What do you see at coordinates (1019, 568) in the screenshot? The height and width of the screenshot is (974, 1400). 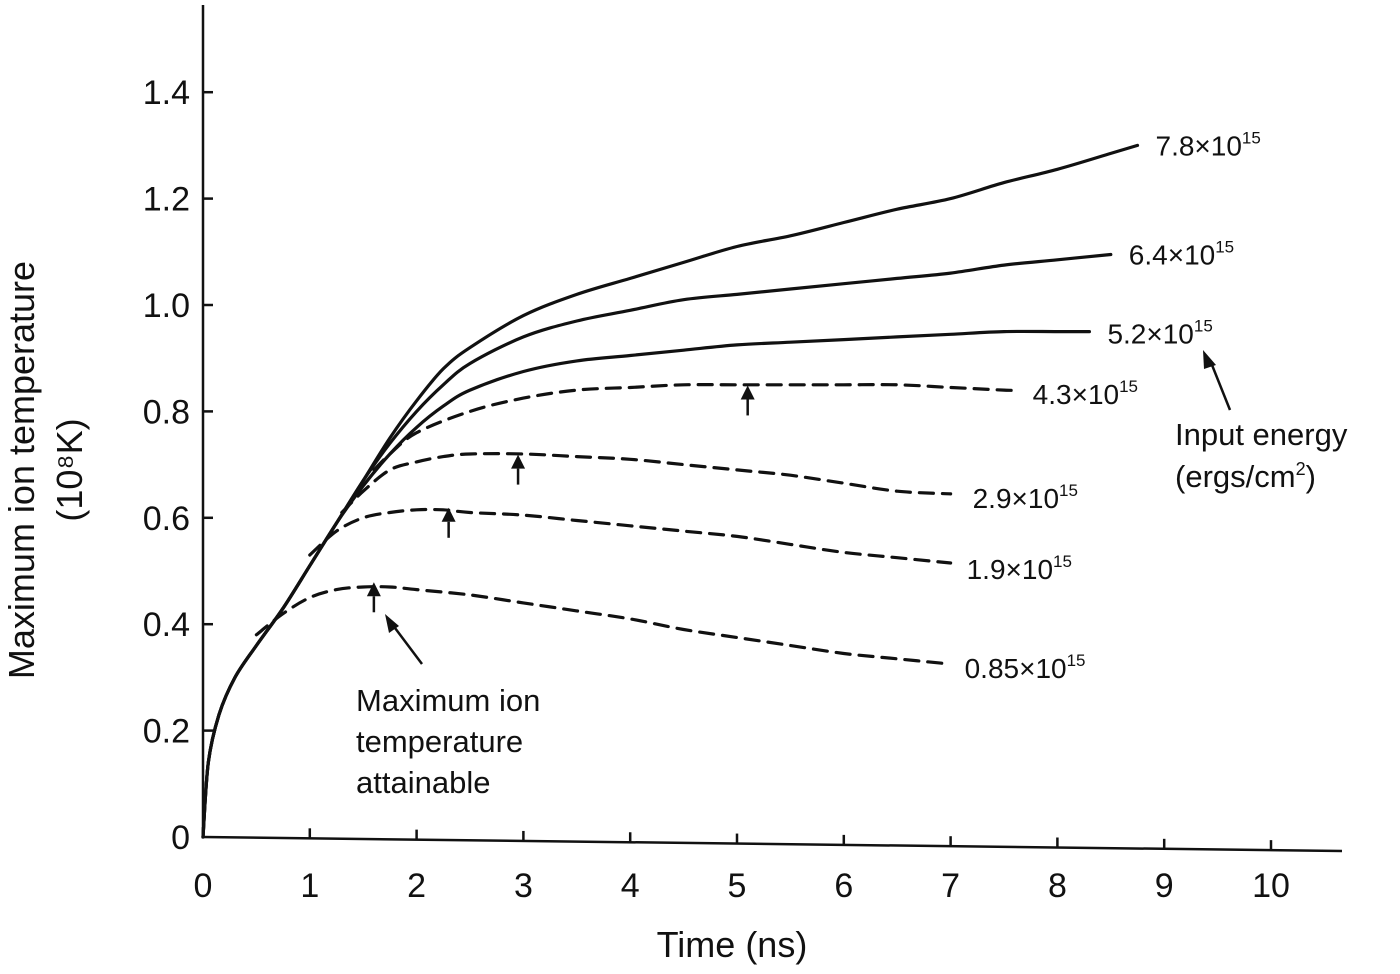 I see `series-label: 1.9×10¹⁵` at bounding box center [1019, 568].